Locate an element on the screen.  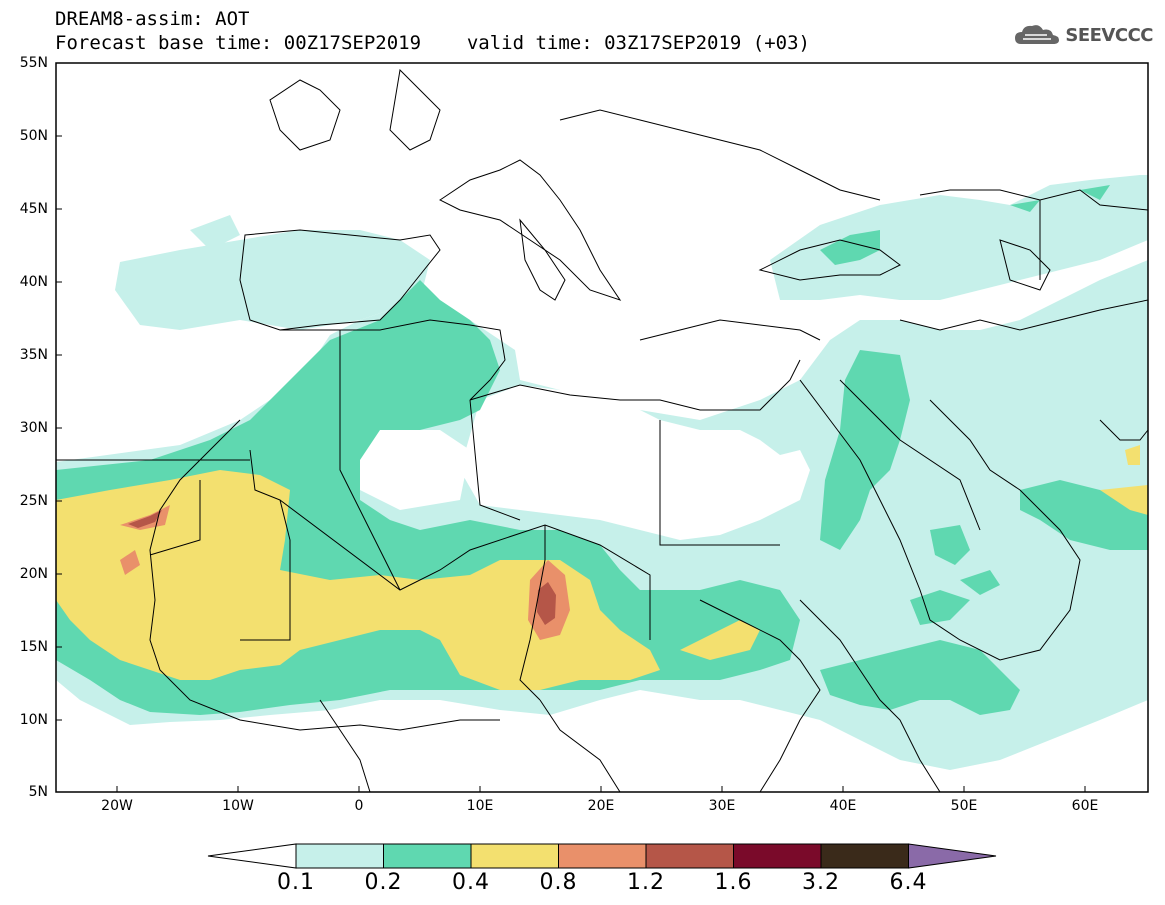
lon-label: 10W is located at coordinates (238, 806).